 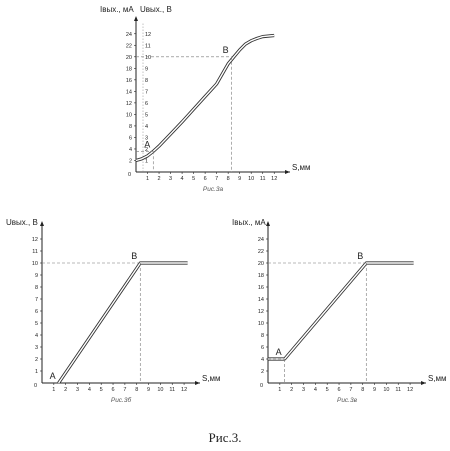 I want to click on y2-tick-label: 7, so click(x=146, y=92).